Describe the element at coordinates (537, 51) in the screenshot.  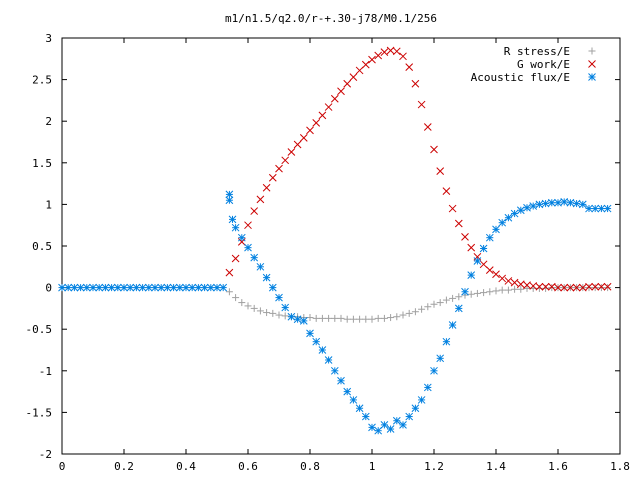
I see `legend-label: R stress/E` at that location.